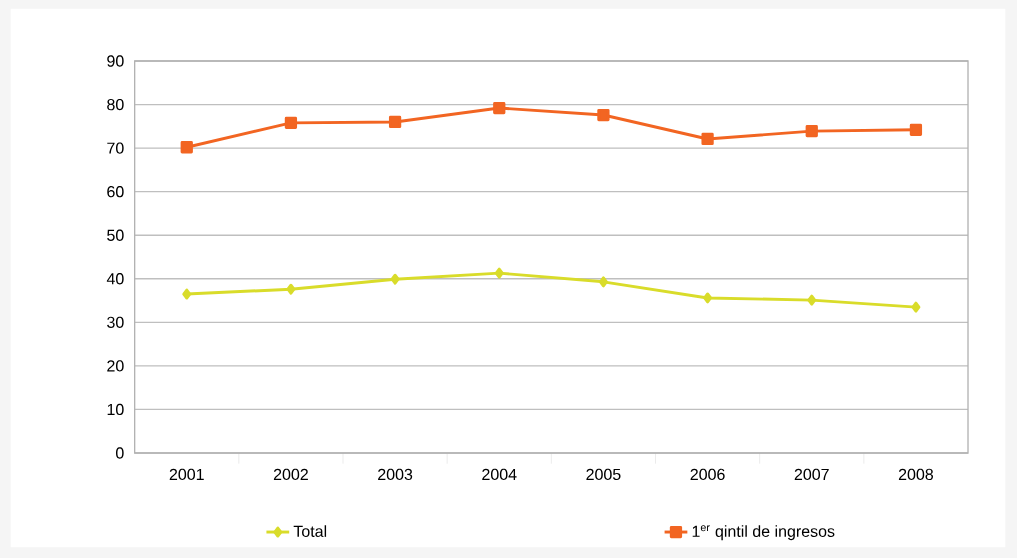 The width and height of the screenshot is (1017, 558). I want to click on y-tick-label: 70, so click(115, 148).